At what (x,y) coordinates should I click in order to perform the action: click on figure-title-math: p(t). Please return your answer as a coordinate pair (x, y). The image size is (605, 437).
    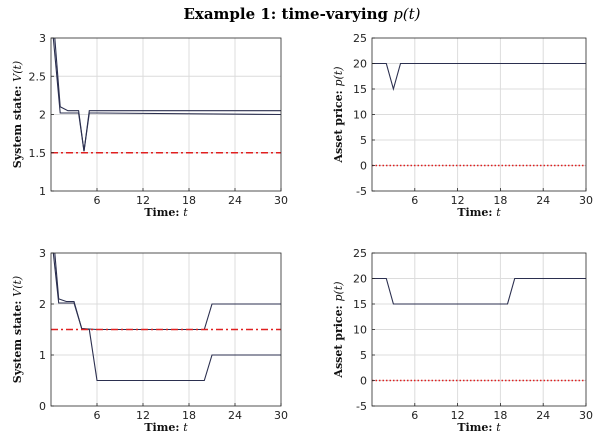
    Looking at the image, I should click on (406, 14).